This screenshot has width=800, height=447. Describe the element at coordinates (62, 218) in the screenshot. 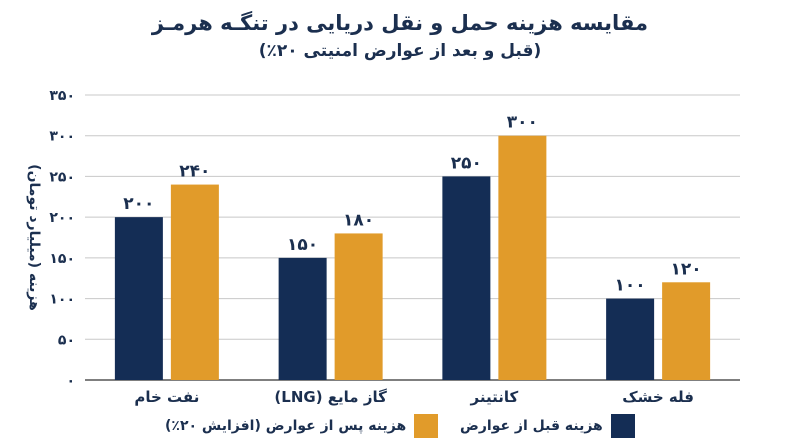

I see `y-tick-label: ۲۰۰` at that location.